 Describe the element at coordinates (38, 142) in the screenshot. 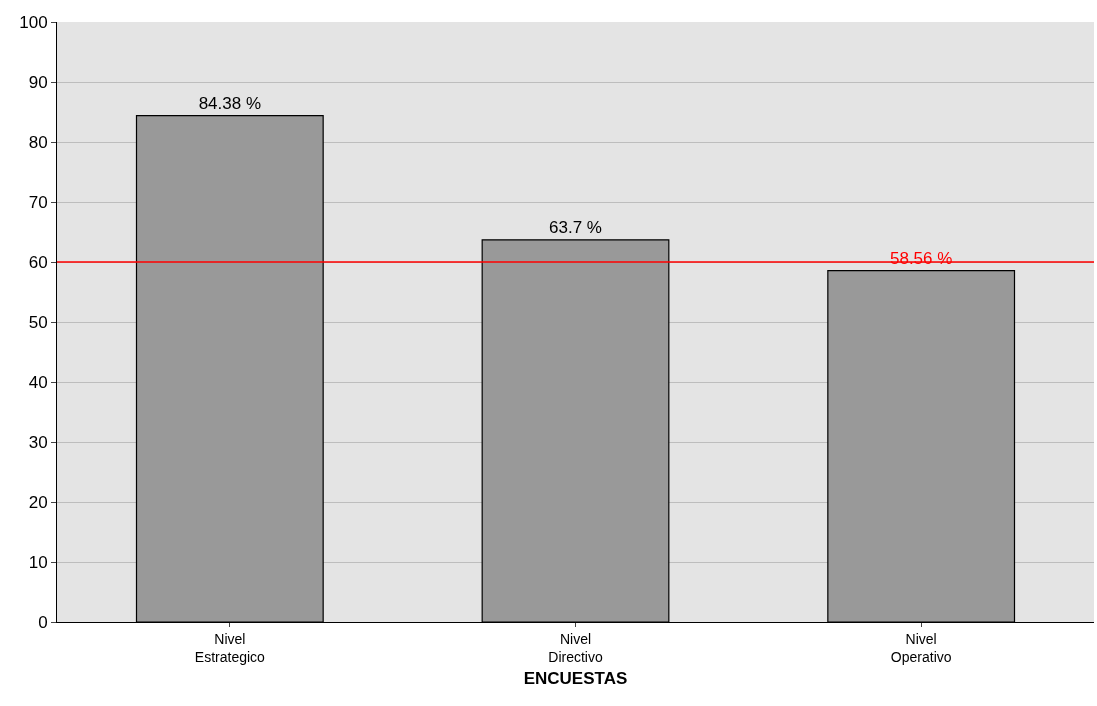

I see `y-tick-label: 80` at that location.